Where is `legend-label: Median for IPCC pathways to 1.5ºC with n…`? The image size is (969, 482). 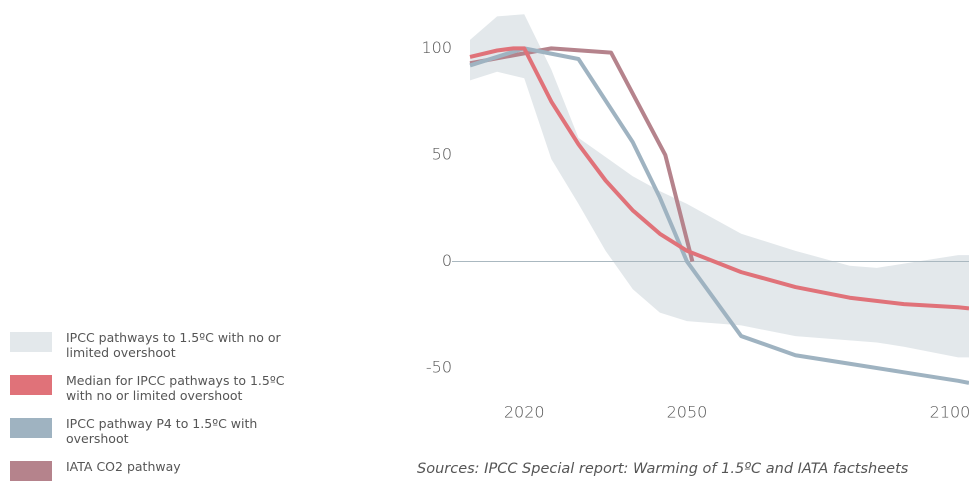
legend-label: Median for IPCC pathways to 1.5ºC with n… is located at coordinates (175, 388).